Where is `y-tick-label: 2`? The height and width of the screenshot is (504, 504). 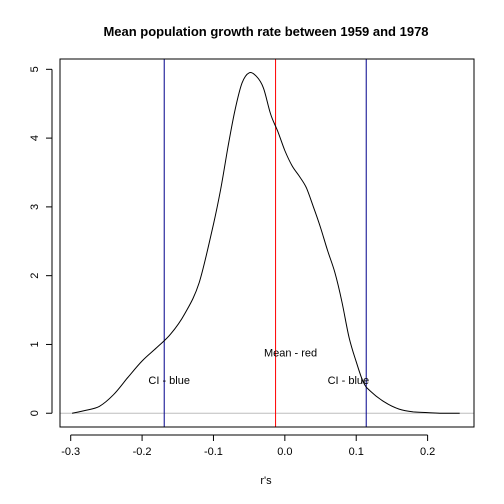
y-tick-label: 2 is located at coordinates (35, 276).